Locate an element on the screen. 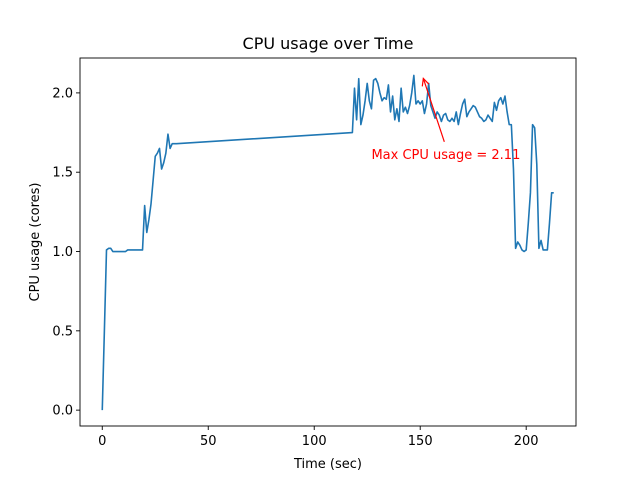 The height and width of the screenshot is (480, 640). x-tick-label: 50 is located at coordinates (208, 441).